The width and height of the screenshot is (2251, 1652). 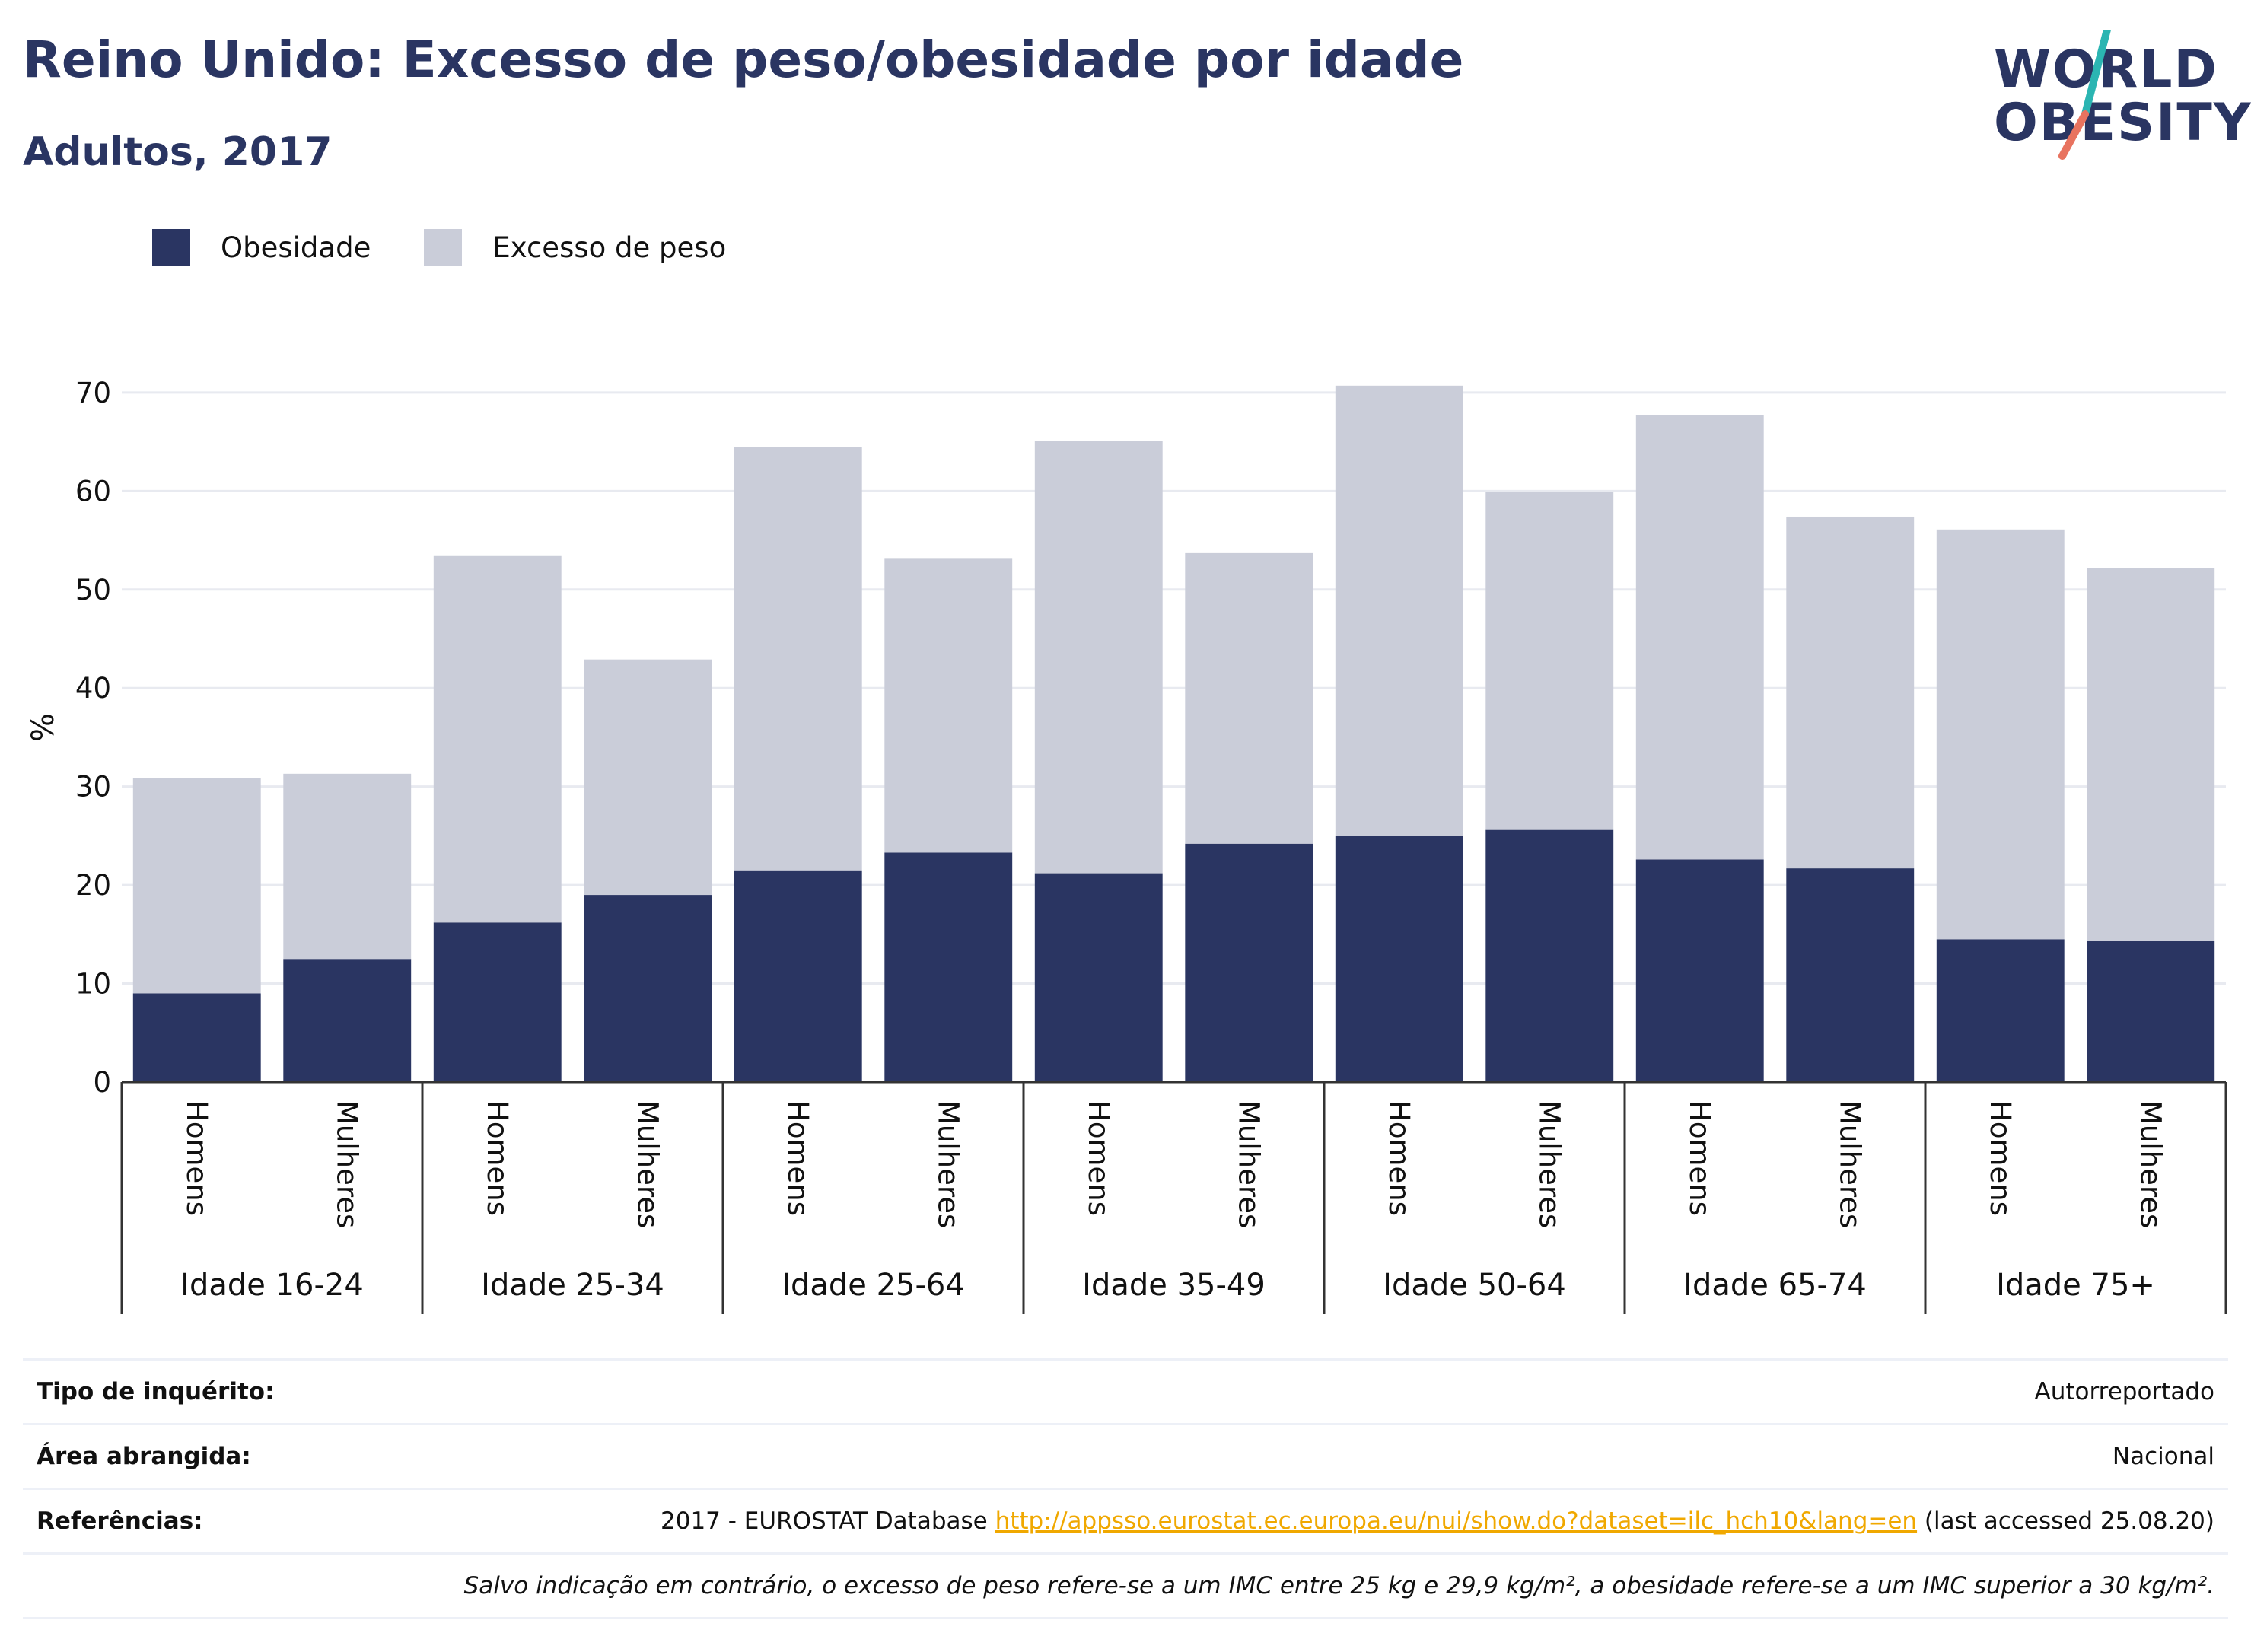 I want to click on references-label: Referências:, so click(x=120, y=1521).